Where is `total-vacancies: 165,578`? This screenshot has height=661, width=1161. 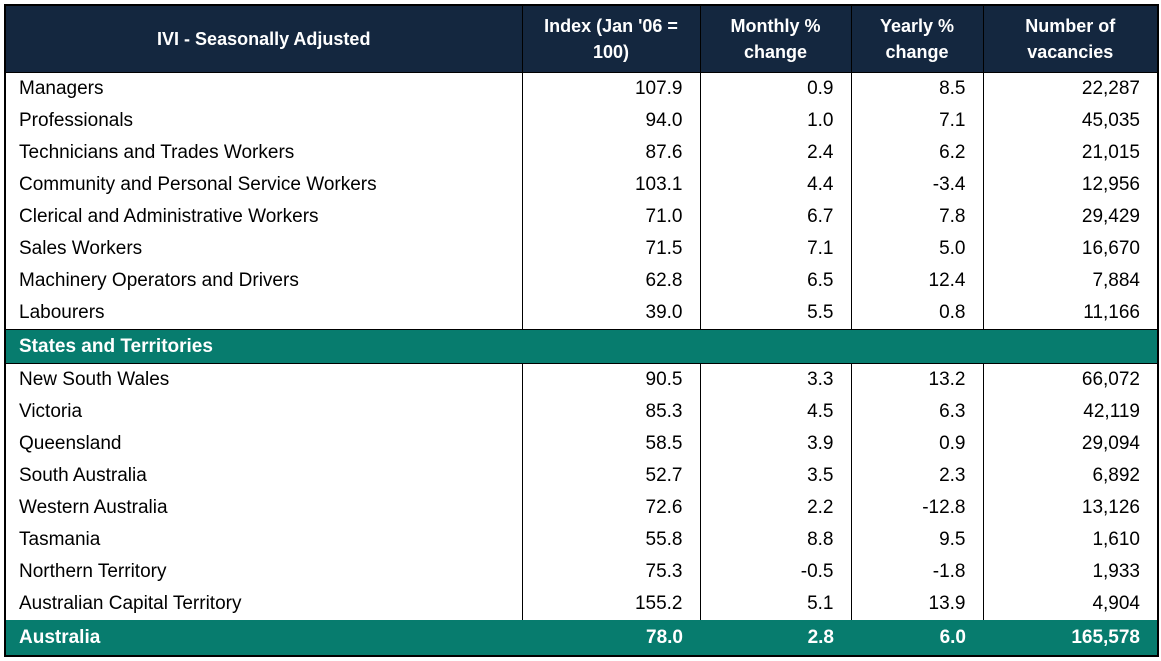 total-vacancies: 165,578 is located at coordinates (1070, 638).